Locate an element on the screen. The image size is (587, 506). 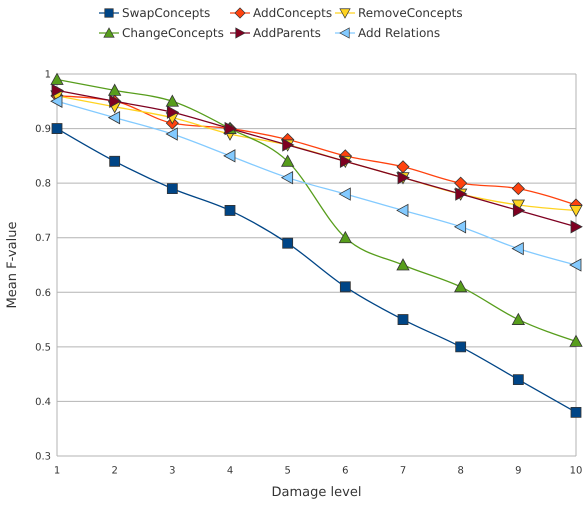
y-tick-label: 0.9 is located at coordinates (43, 130).